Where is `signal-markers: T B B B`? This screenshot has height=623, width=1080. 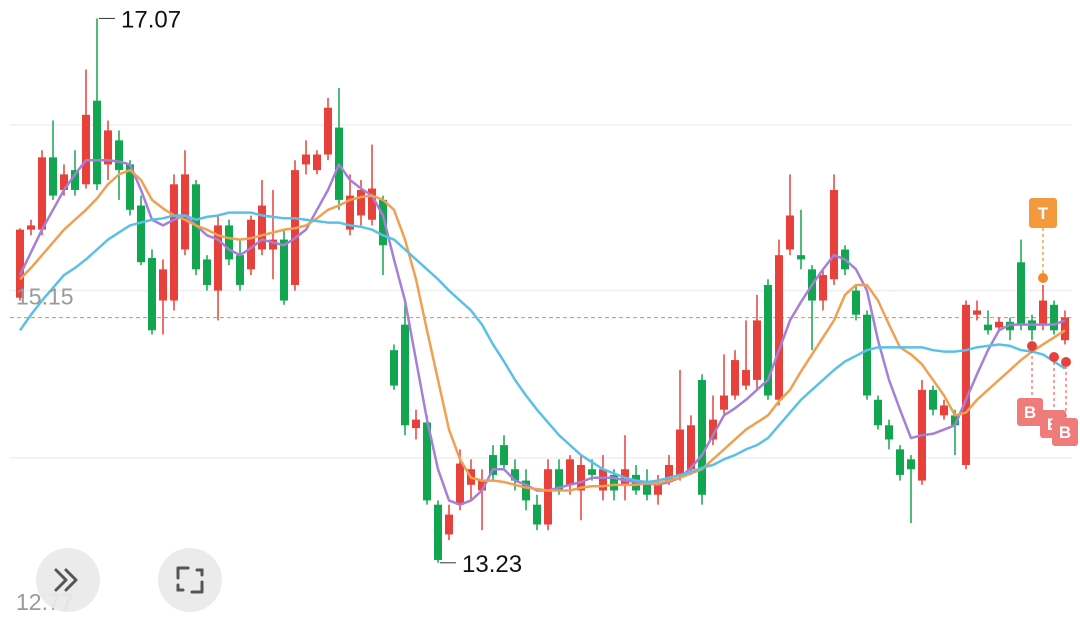 signal-markers: T B B B is located at coordinates (1047, 322).